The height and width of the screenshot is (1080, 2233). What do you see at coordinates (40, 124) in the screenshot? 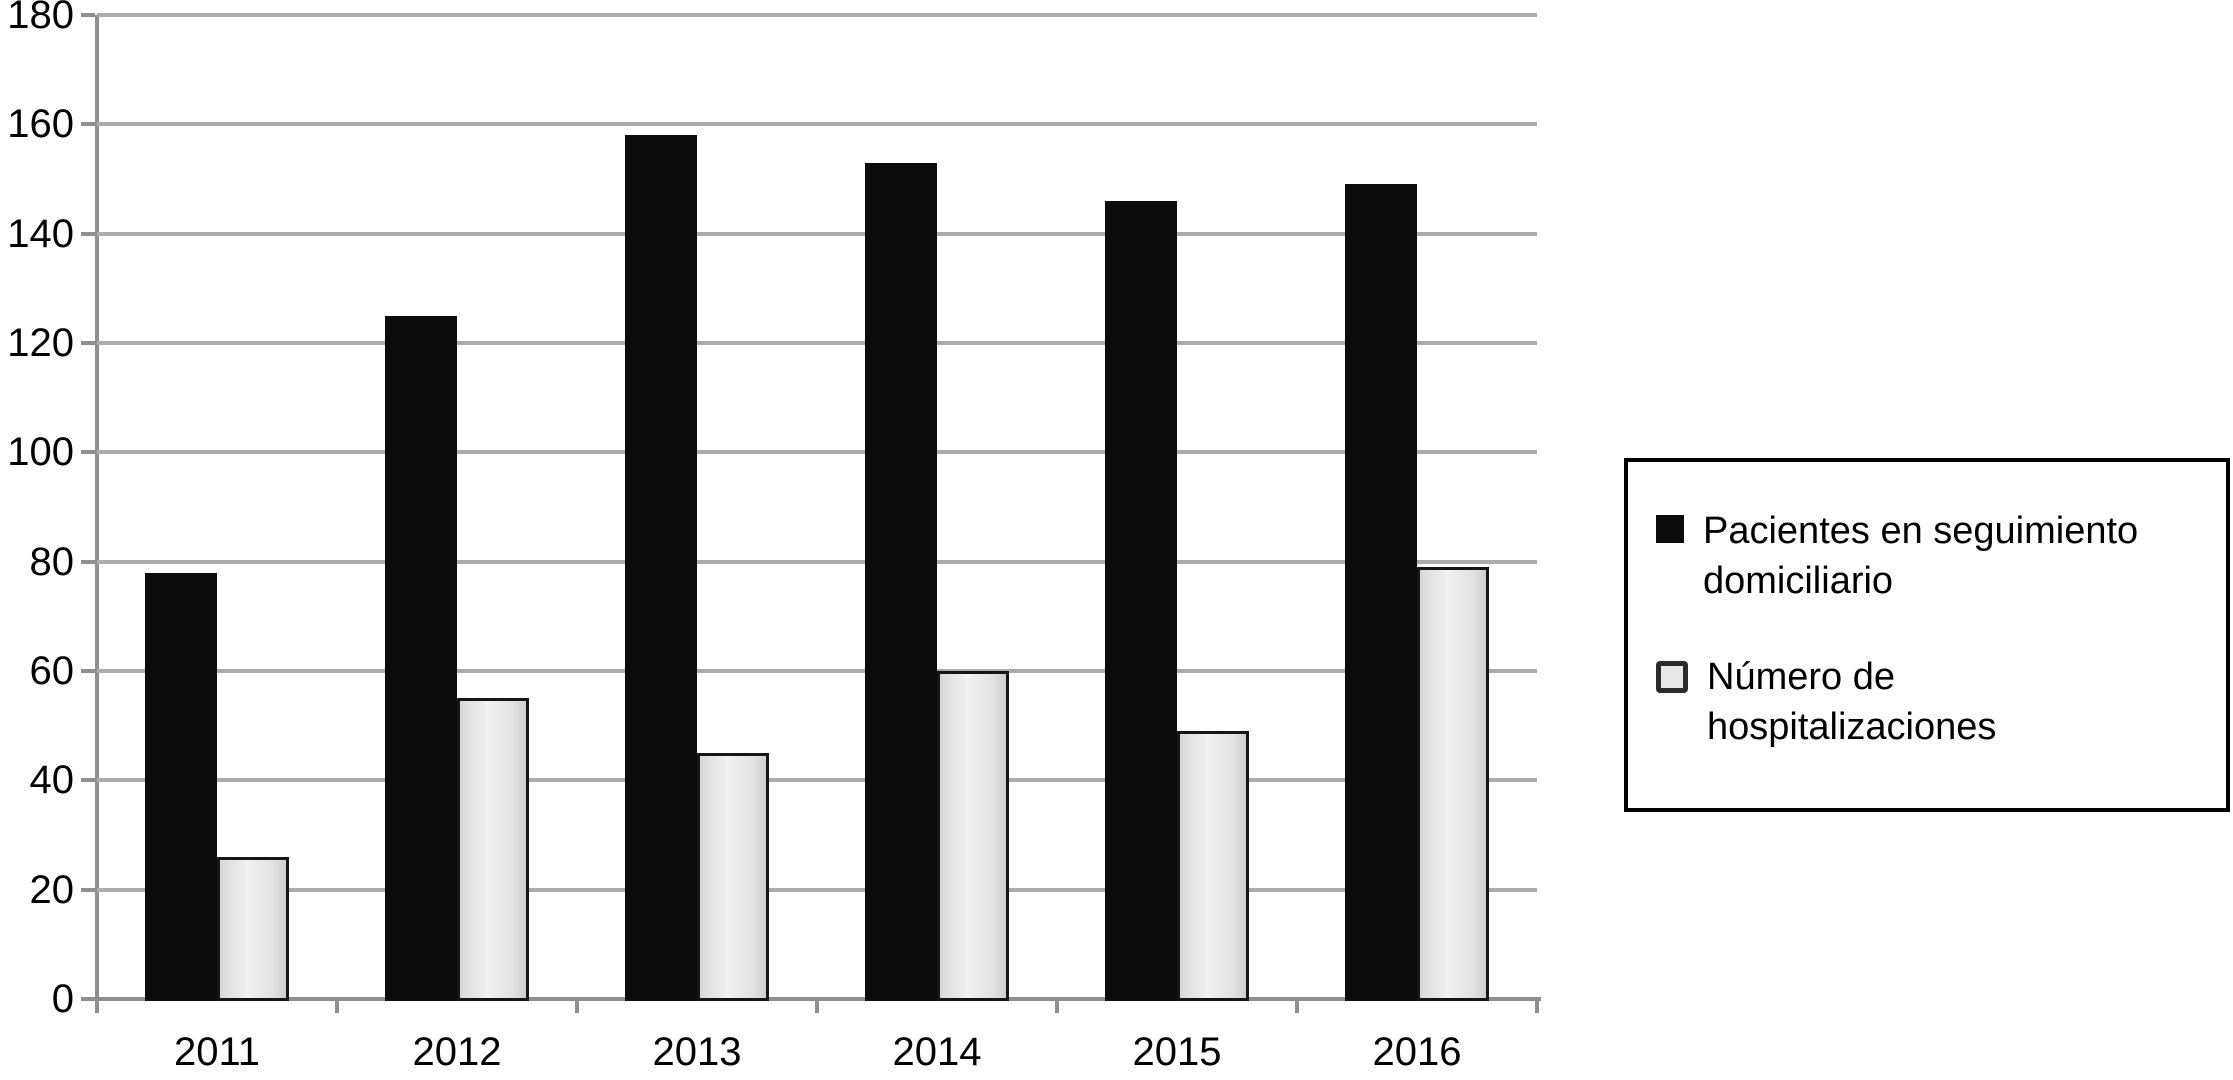
I see `y-axis-label-160: 160` at bounding box center [40, 124].